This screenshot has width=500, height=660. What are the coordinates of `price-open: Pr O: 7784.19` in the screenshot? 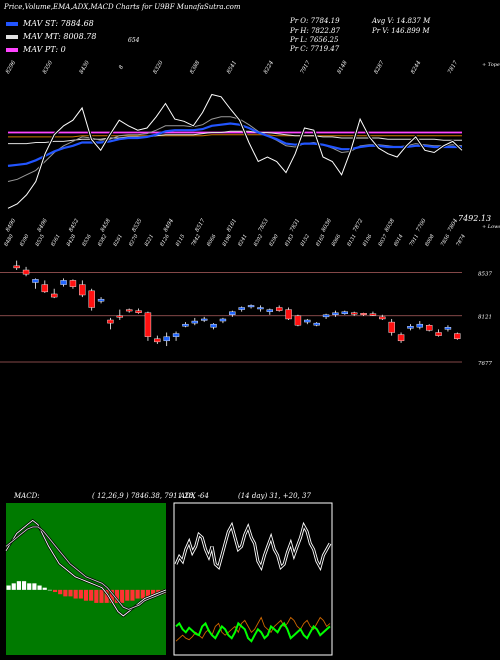 It's located at (315, 21).